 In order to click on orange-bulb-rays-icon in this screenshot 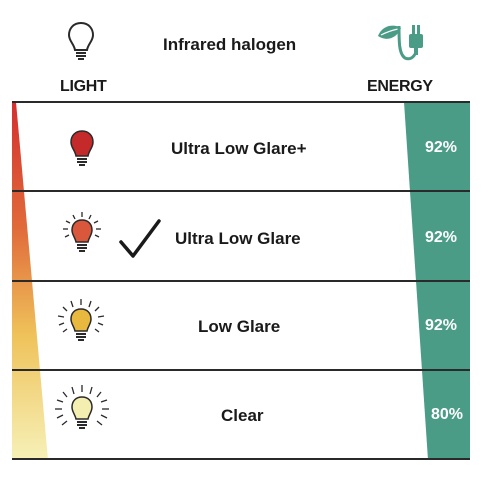, I will do `click(82, 236)`.